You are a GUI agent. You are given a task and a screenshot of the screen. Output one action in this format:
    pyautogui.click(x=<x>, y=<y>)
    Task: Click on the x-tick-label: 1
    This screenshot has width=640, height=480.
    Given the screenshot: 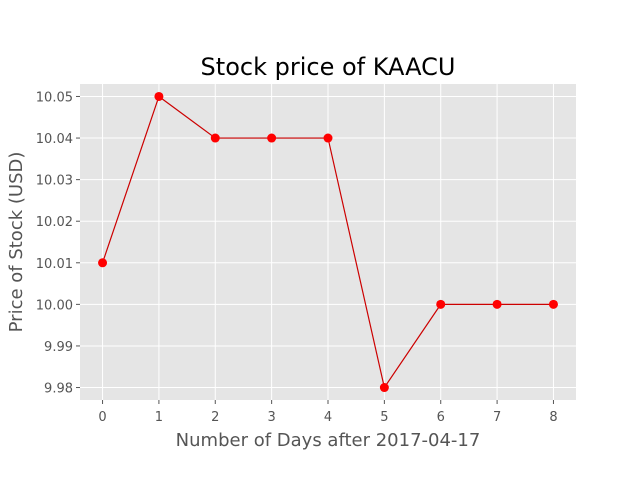 What is the action you would take?
    pyautogui.click(x=159, y=417)
    